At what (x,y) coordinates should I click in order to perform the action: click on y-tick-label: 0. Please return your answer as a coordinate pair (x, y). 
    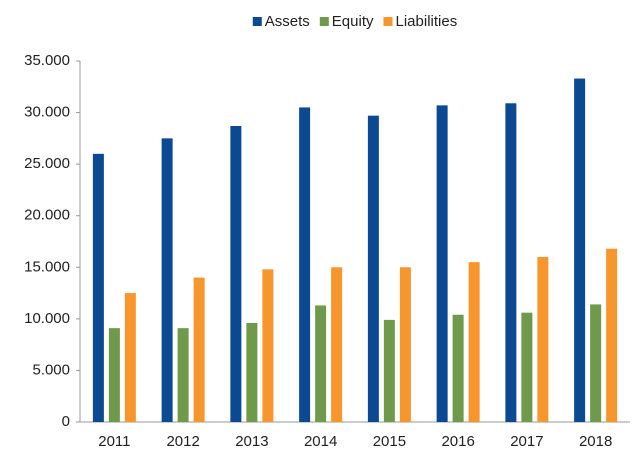
    Looking at the image, I should click on (66, 421).